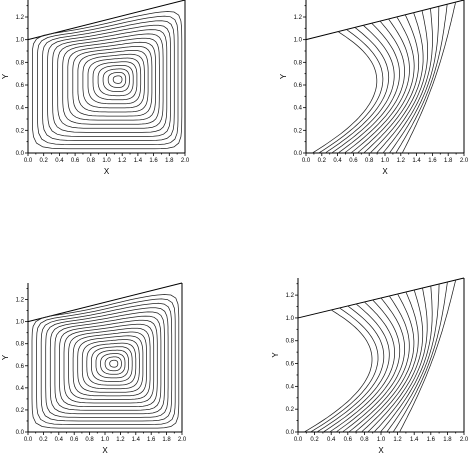 The image size is (474, 455). What do you see at coordinates (290, 319) in the screenshot?
I see `chart-4-y-tick-label: 1.0` at bounding box center [290, 319].